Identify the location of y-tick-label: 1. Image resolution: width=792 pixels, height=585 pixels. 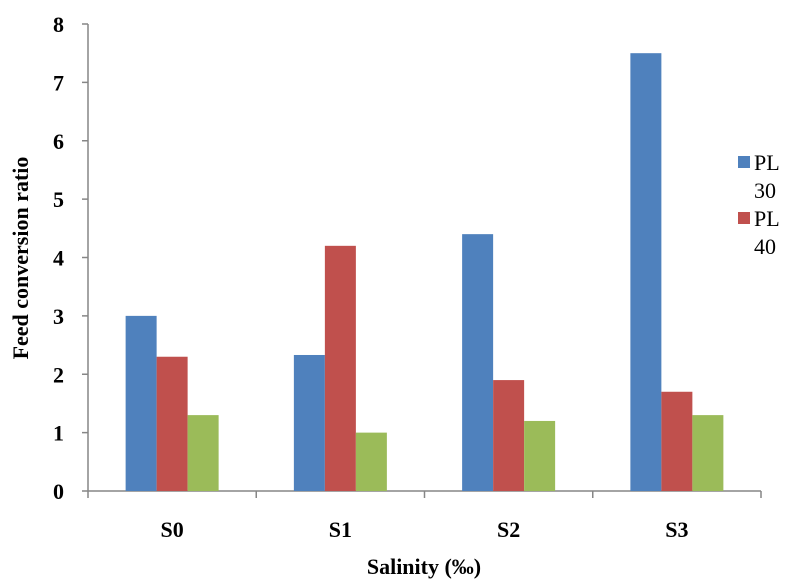
(58, 433).